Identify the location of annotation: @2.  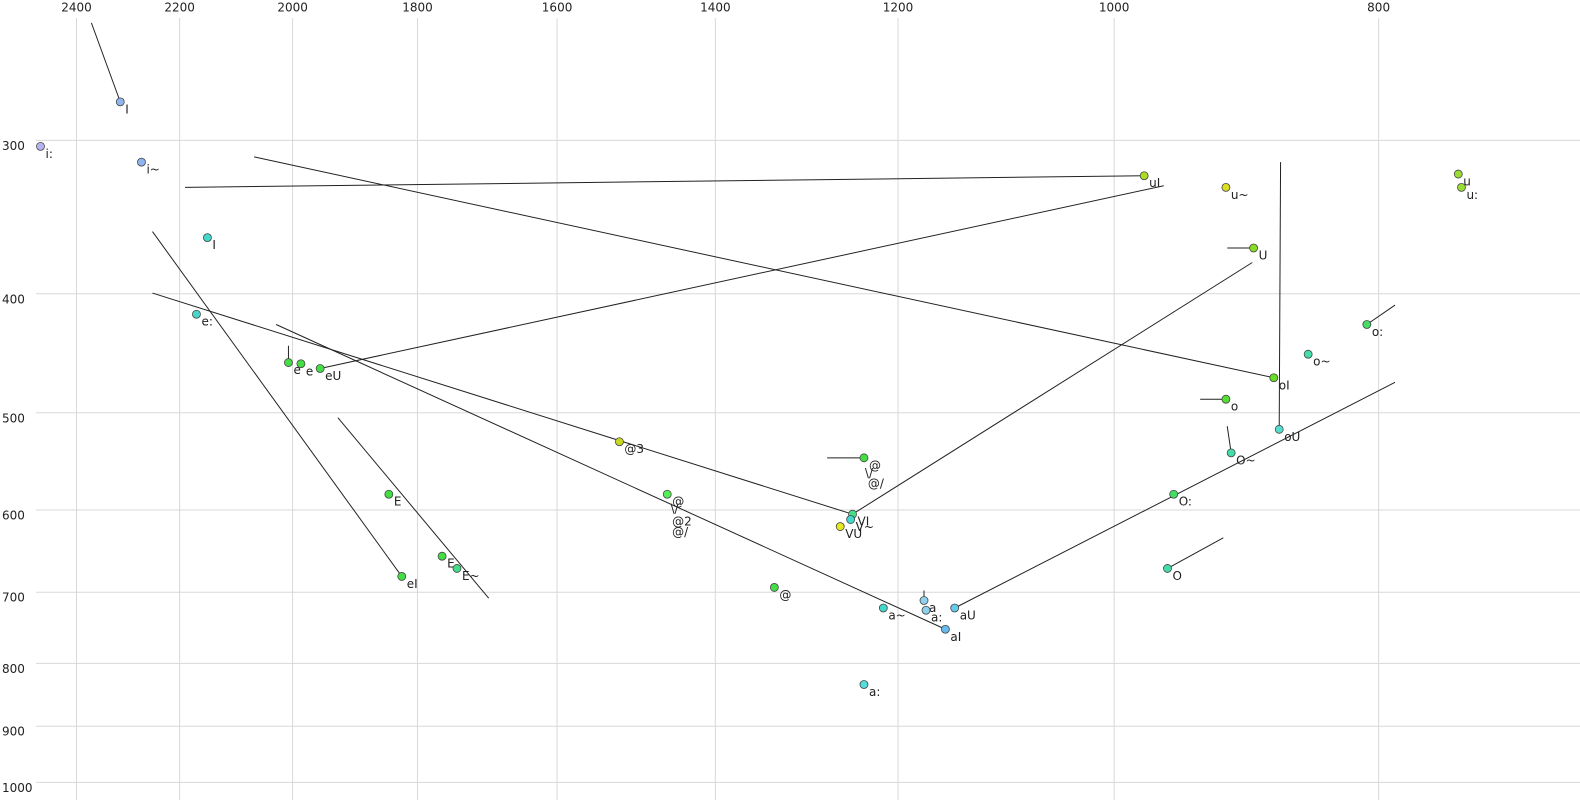
(682, 522).